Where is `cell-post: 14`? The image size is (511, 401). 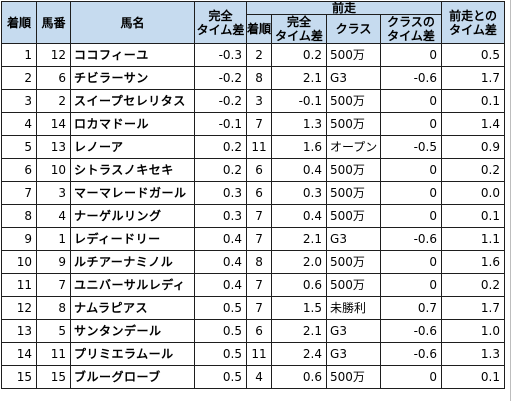 cell-post: 14 is located at coordinates (53, 124).